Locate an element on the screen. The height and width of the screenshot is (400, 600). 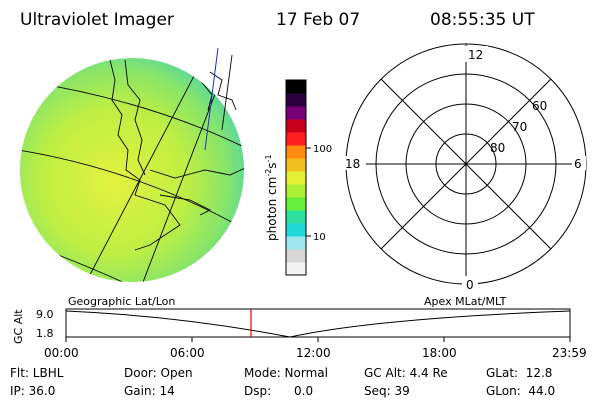
x-tick-0600: 06:00 is located at coordinates (187, 353).